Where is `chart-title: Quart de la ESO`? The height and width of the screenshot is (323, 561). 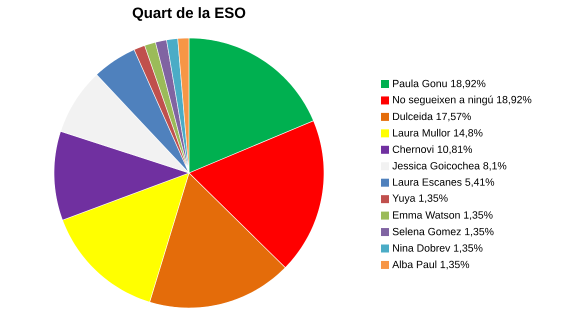 chart-title: Quart de la ESO is located at coordinates (189, 14).